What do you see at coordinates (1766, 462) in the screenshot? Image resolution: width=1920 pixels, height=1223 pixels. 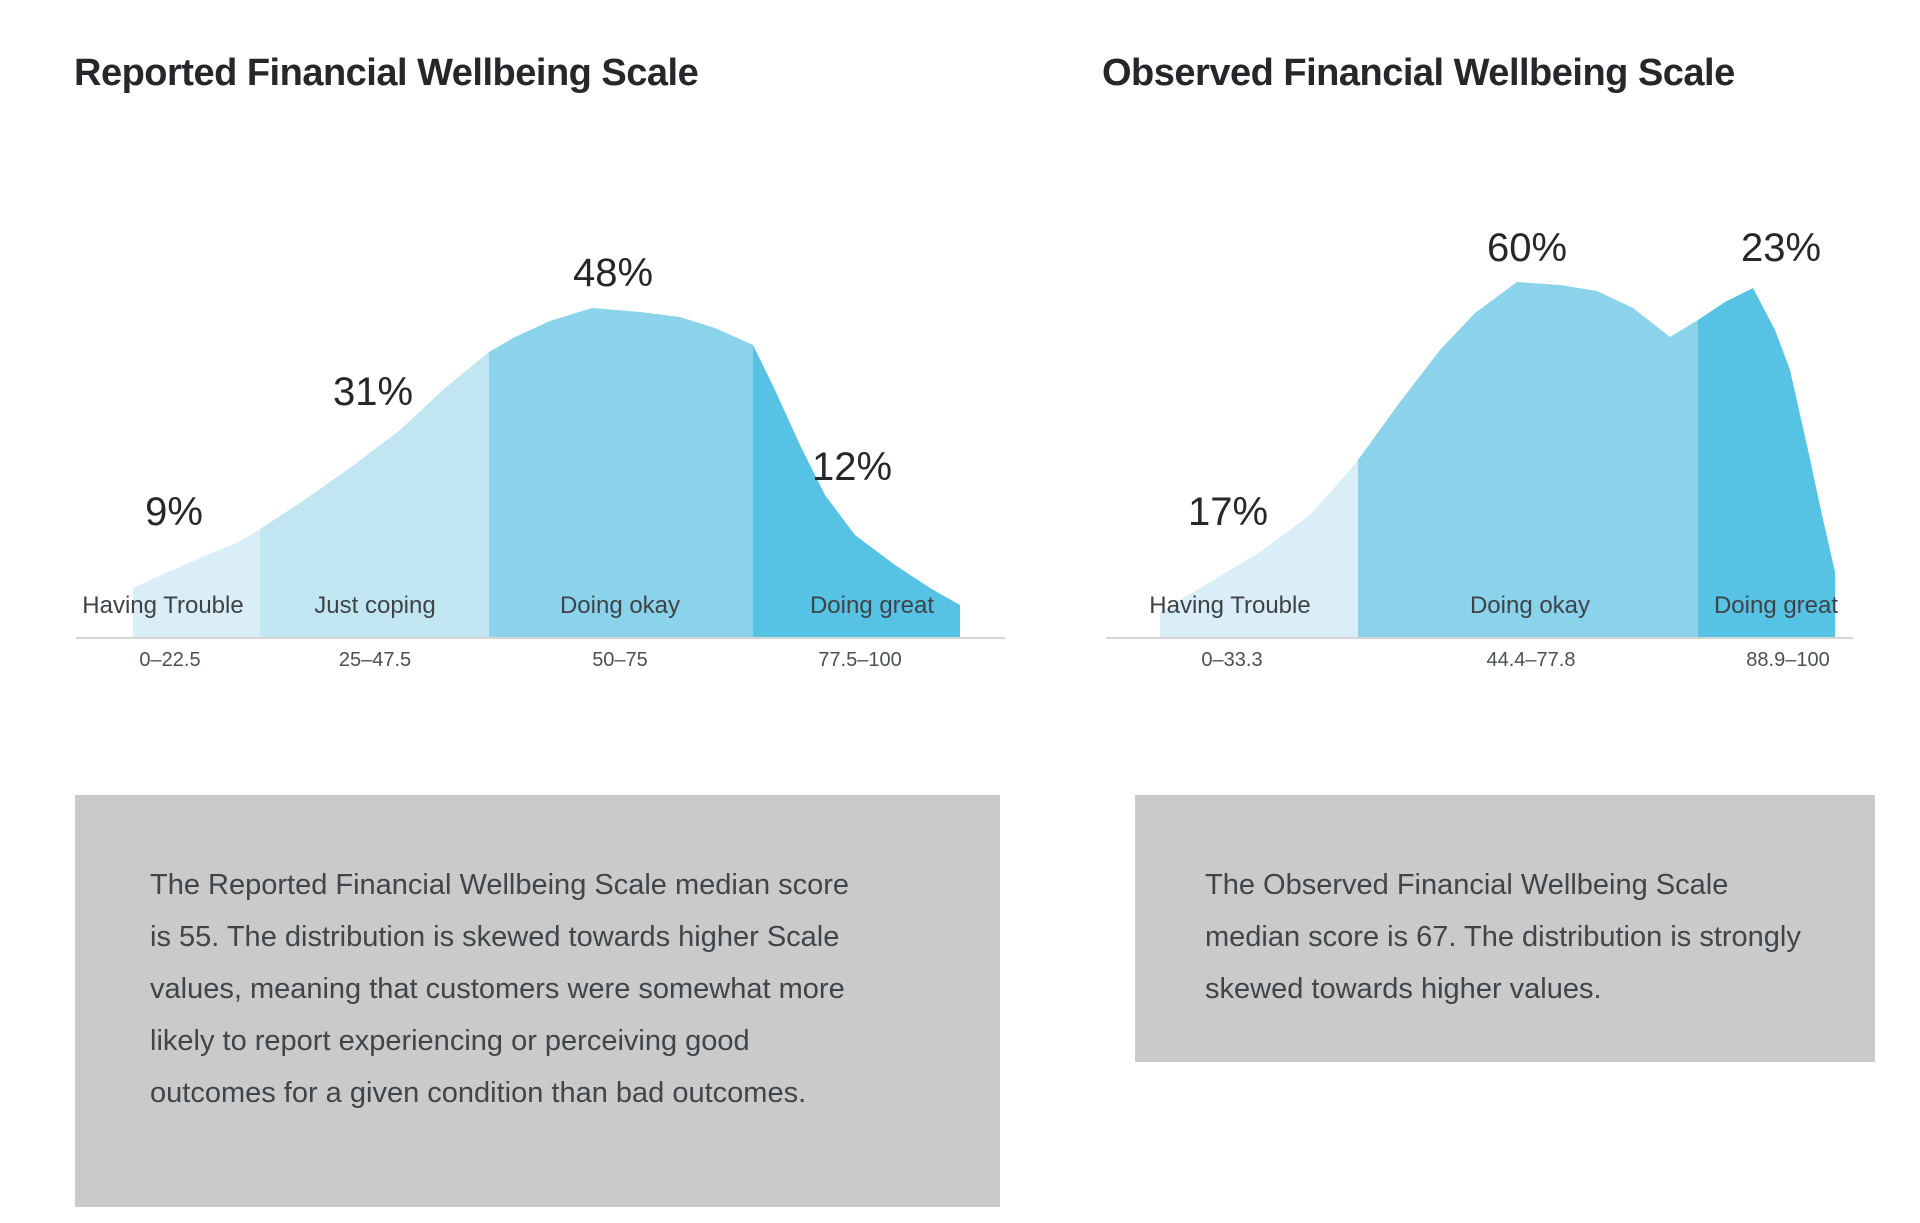 I see `observed-area-doing-great` at bounding box center [1766, 462].